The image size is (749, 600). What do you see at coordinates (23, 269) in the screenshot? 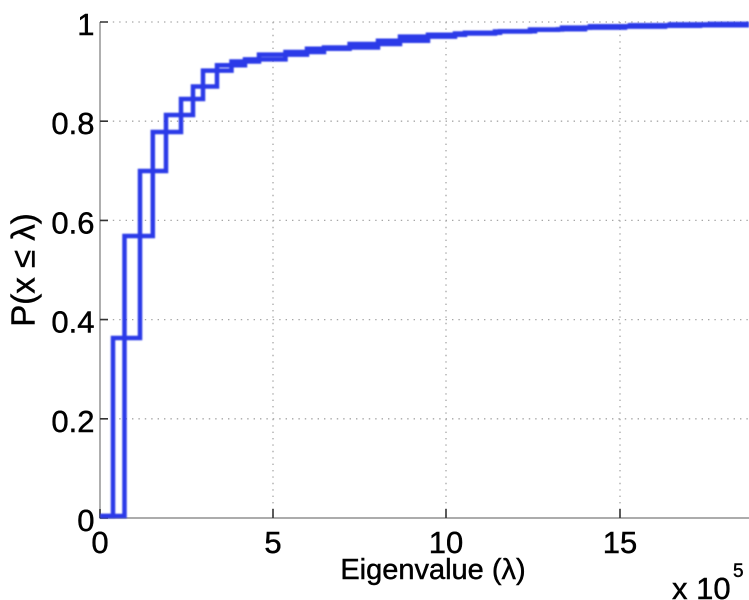
I see `svg-text: P(x ≤ λ)` at bounding box center [23, 269].